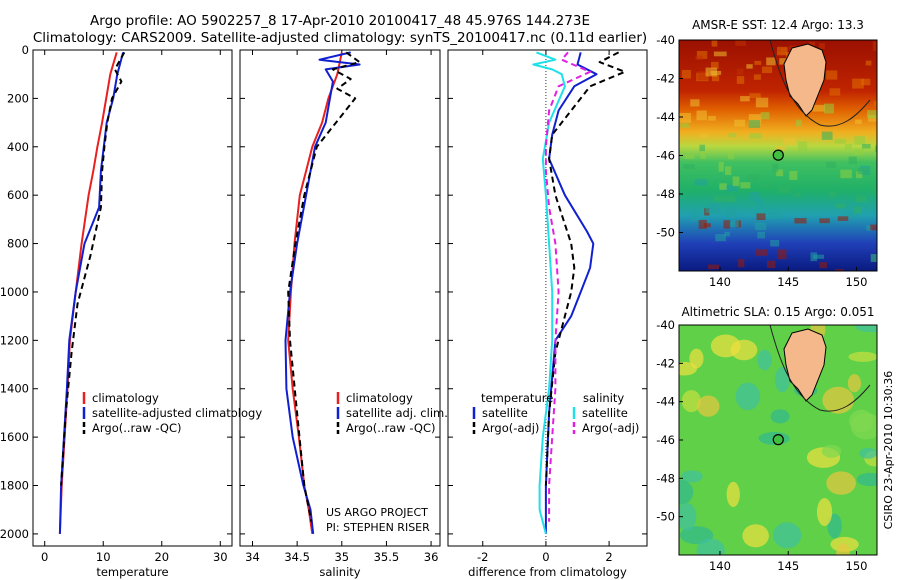 This screenshot has width=900, height=580. I want to click on y-tick-label: 1000, so click(14, 292).